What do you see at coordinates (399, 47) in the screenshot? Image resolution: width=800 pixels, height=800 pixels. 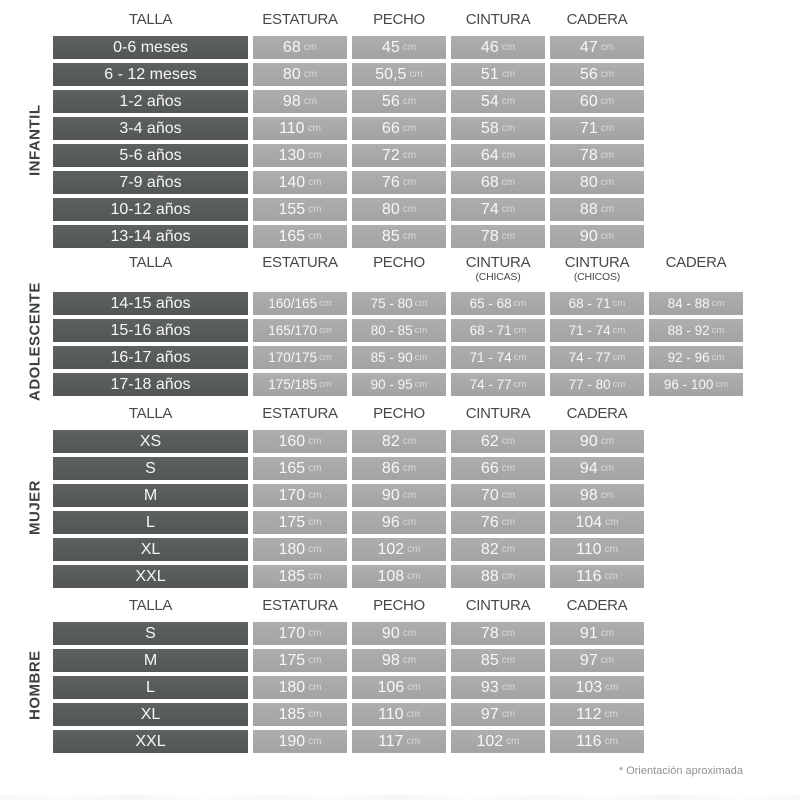 I see `measure-cell: 45 cm` at bounding box center [399, 47].